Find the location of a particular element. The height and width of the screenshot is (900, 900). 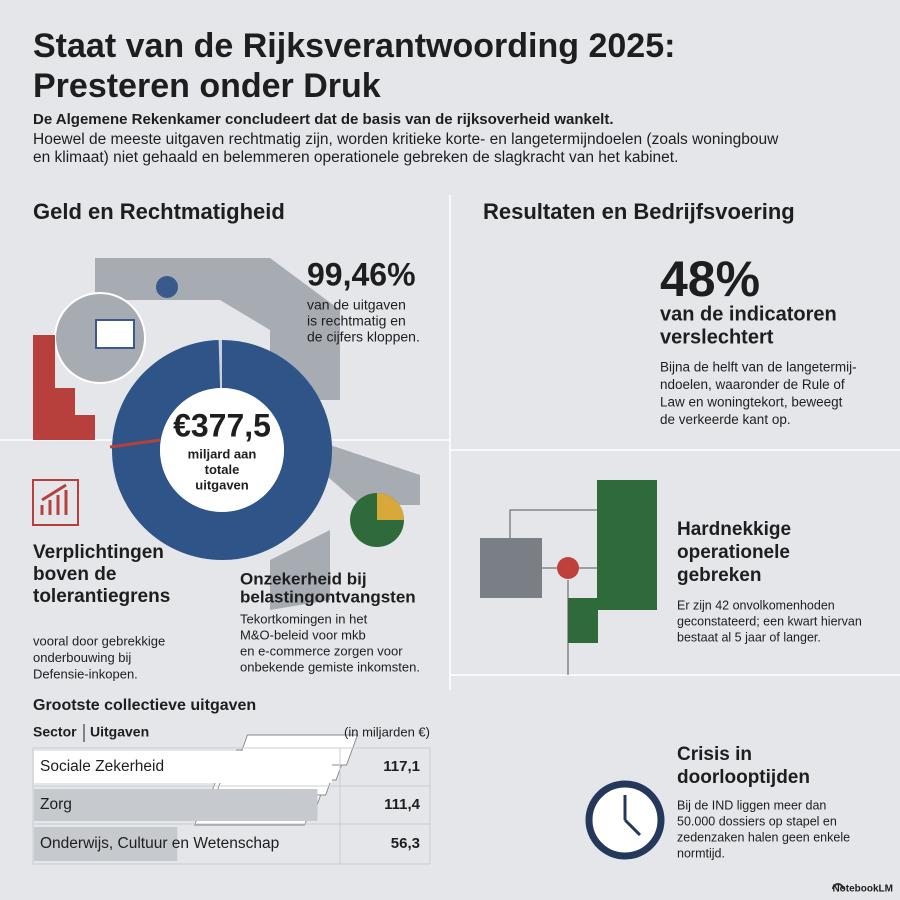

block-title: doorlooptijden is located at coordinates (743, 777).